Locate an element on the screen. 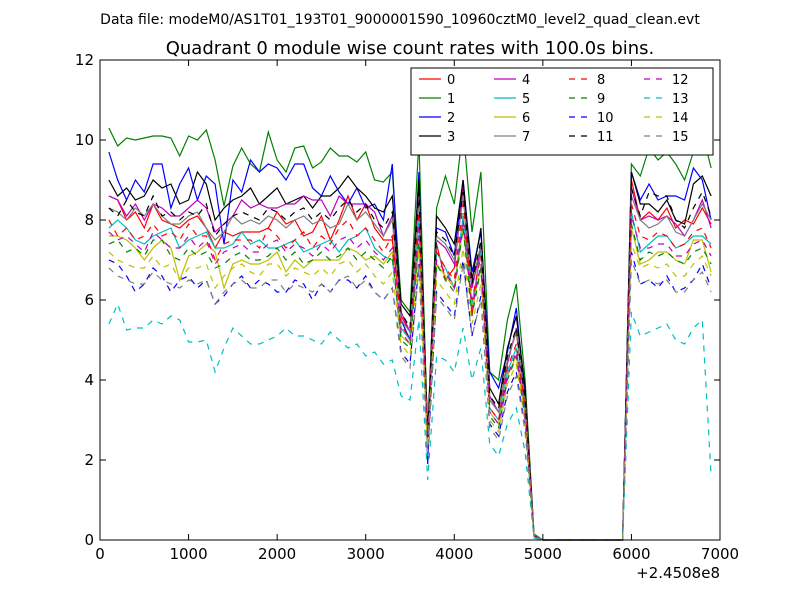 Image resolution: width=800 pixels, height=600 pixels. x-tick-label: 3000 is located at coordinates (366, 554).